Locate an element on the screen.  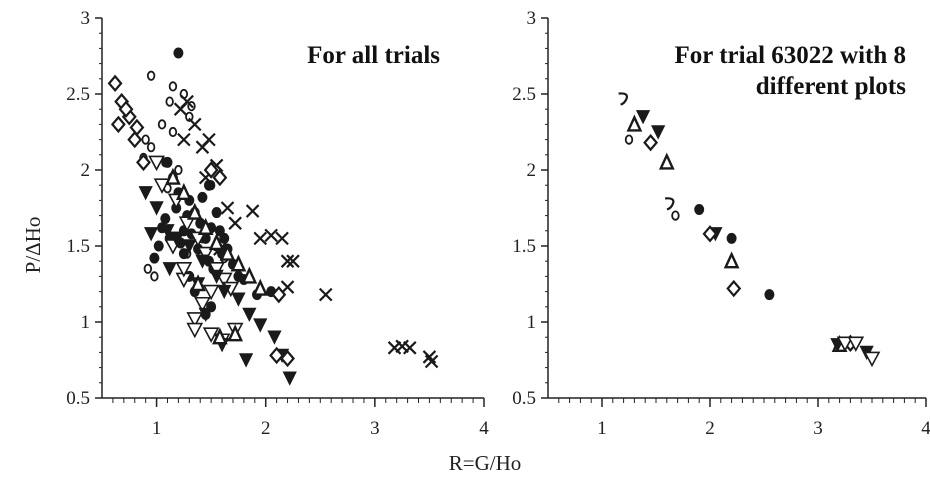
x-tick-label: 2 is located at coordinates (710, 428).